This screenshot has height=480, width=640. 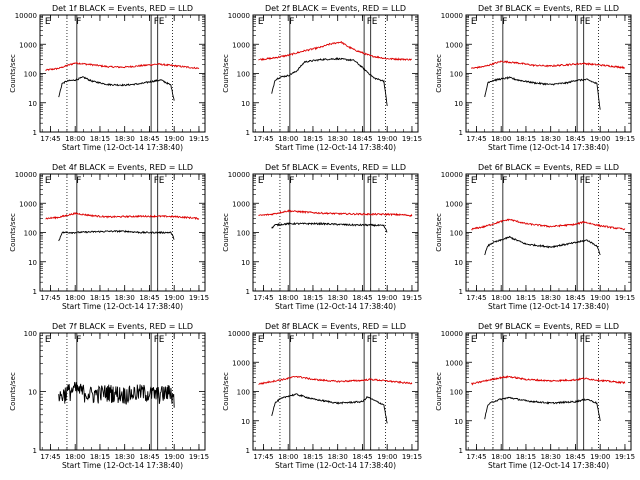 I want to click on panel-title: Det 9f BLACK = Events, RED = LLD, so click(x=548, y=326).